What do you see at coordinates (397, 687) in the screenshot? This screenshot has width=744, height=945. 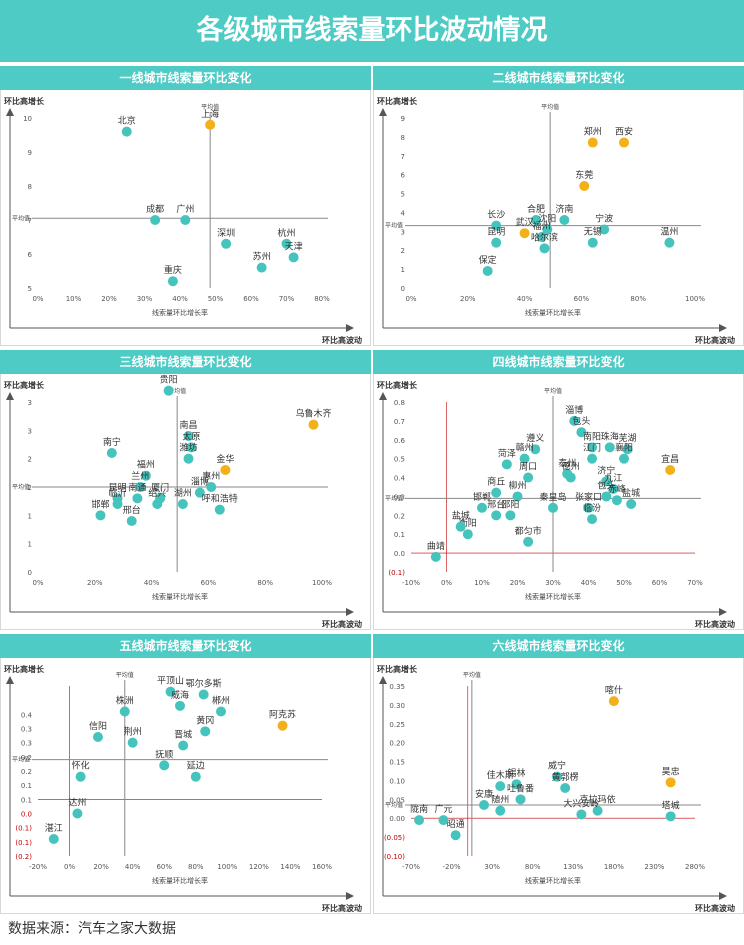 I see `y-tick-label: 0.35` at bounding box center [397, 687].